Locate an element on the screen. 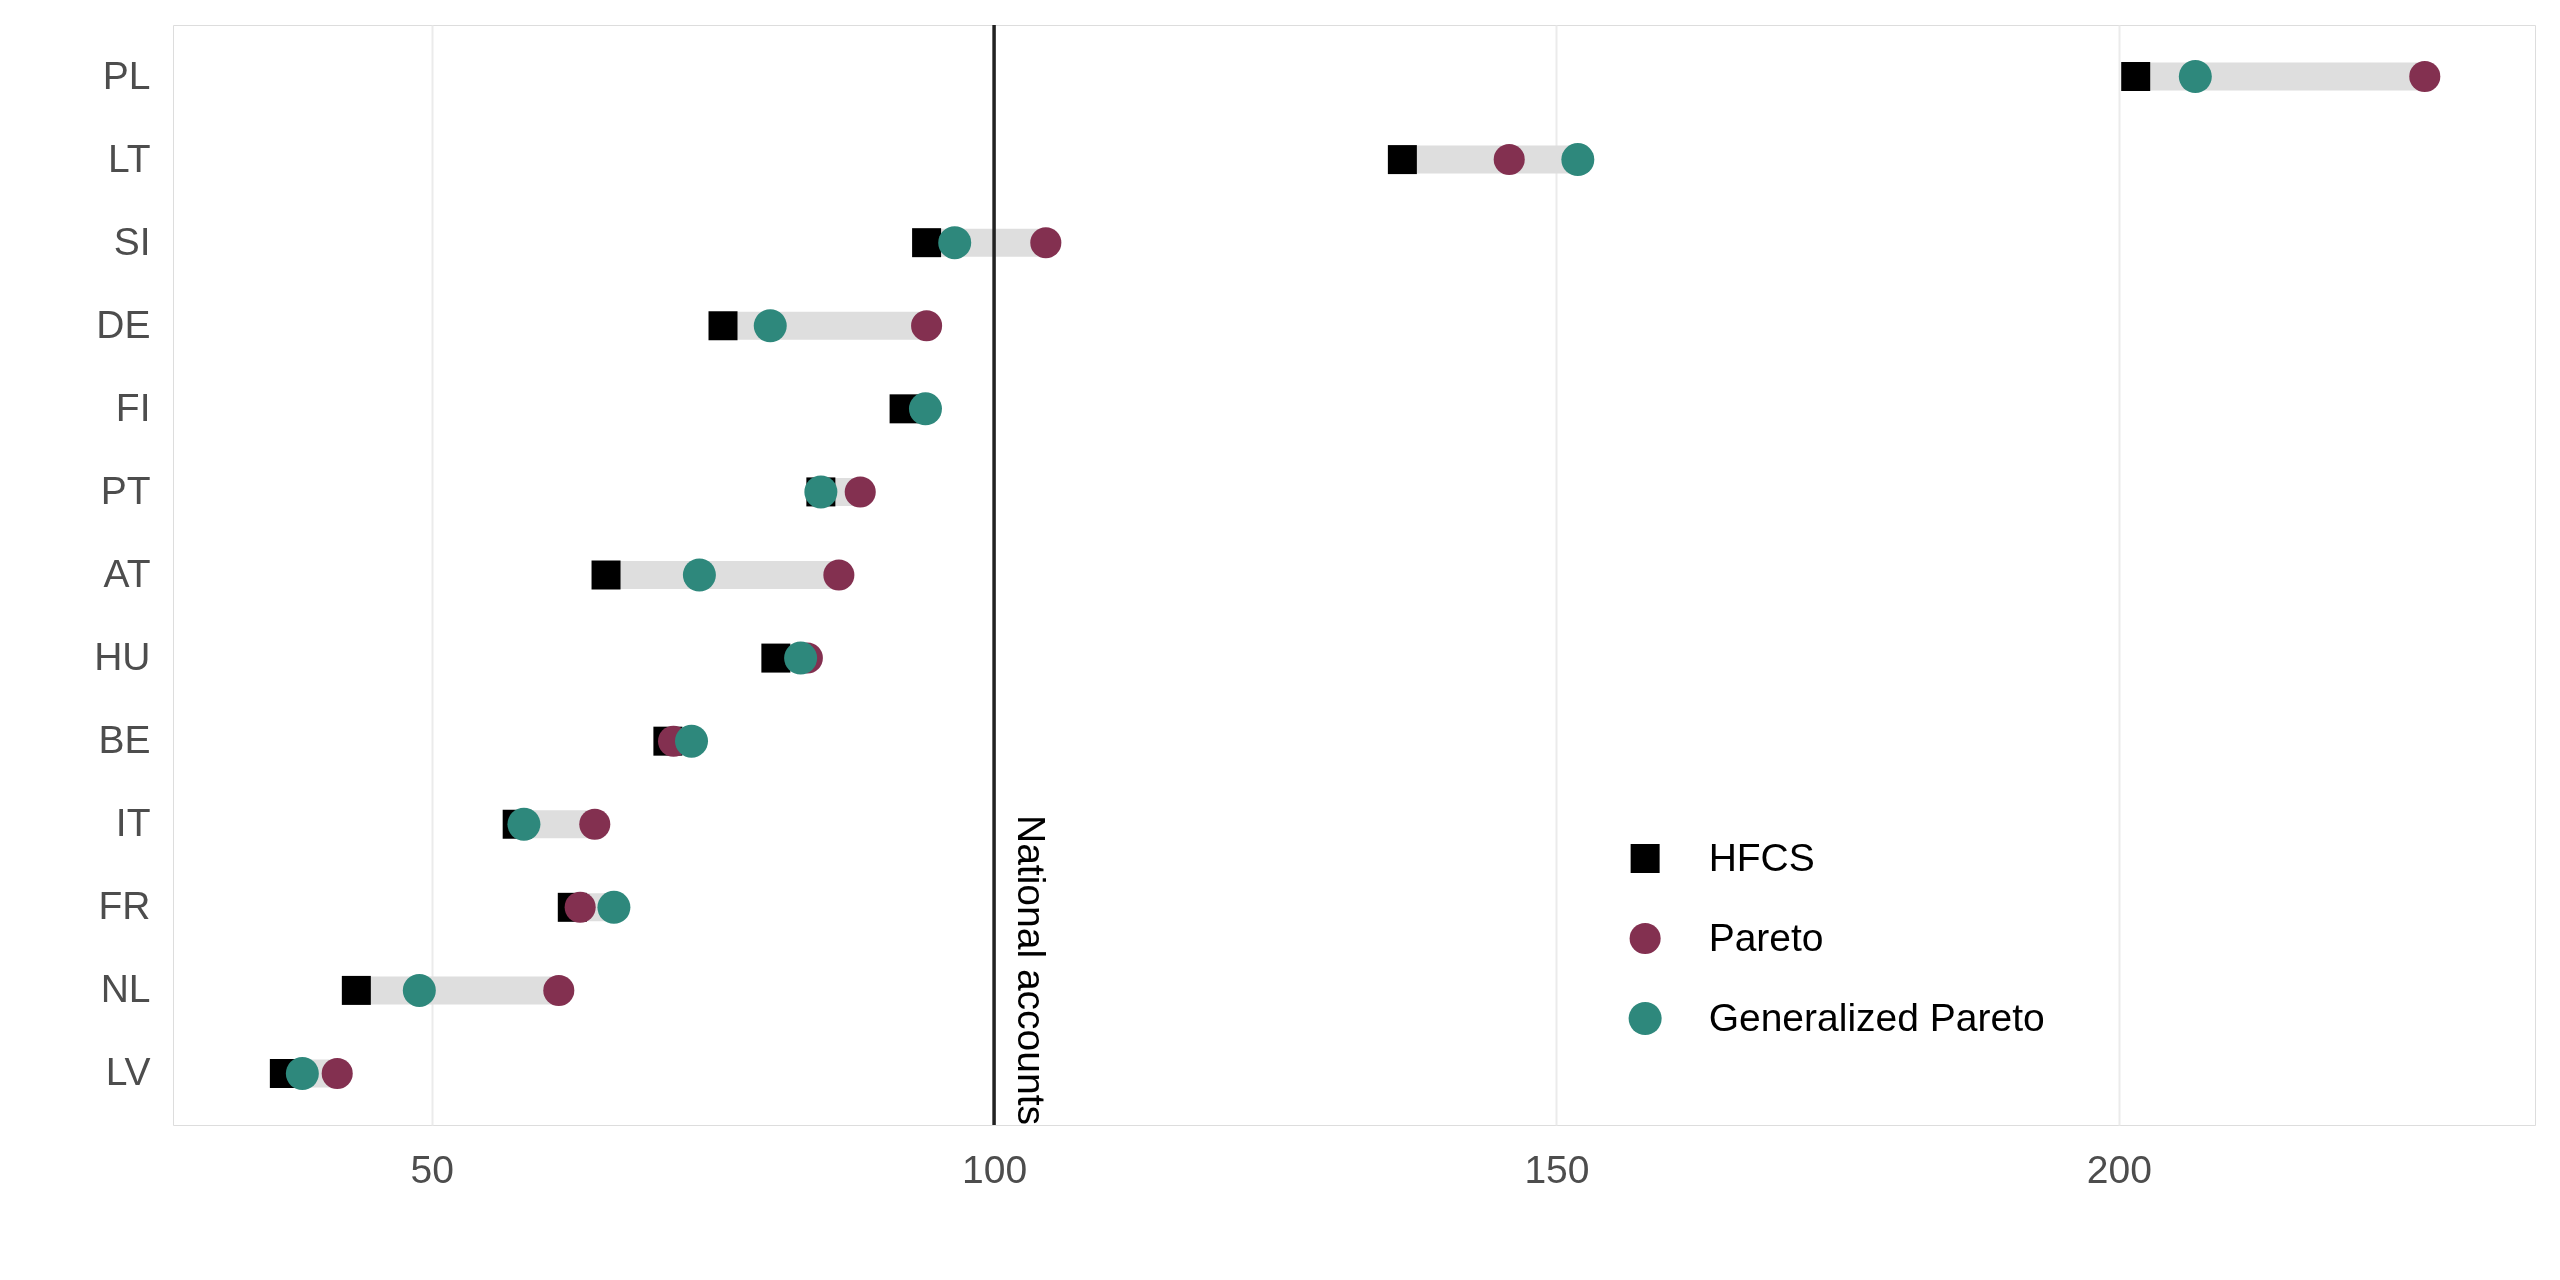 The height and width of the screenshot is (1280, 2560). y-tick-label: DE is located at coordinates (123, 324).